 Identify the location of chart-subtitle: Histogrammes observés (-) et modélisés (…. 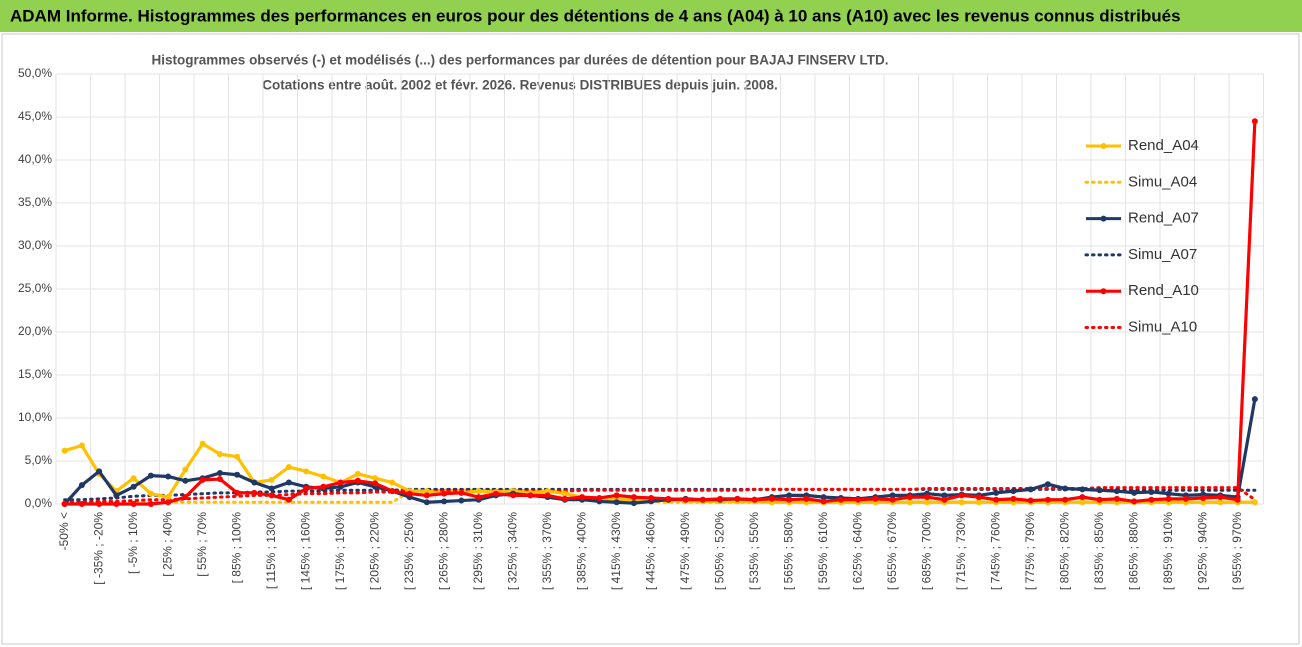
(520, 60).